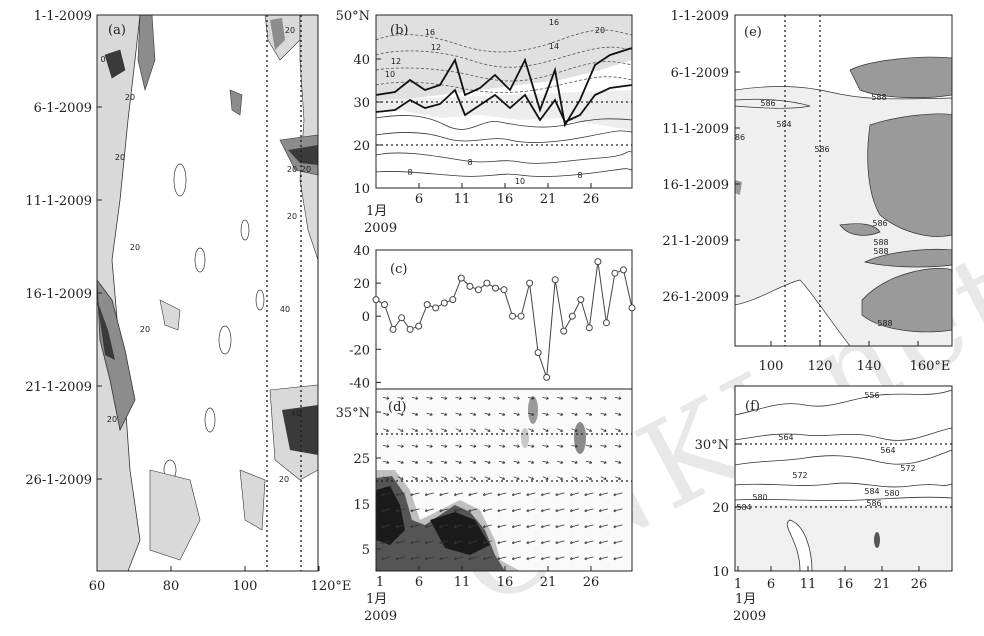 Image resolution: width=984 pixels, height=636 pixels. What do you see at coordinates (548, 582) in the screenshot?
I see `panel-d-x-tick-label: 21` at bounding box center [548, 582].